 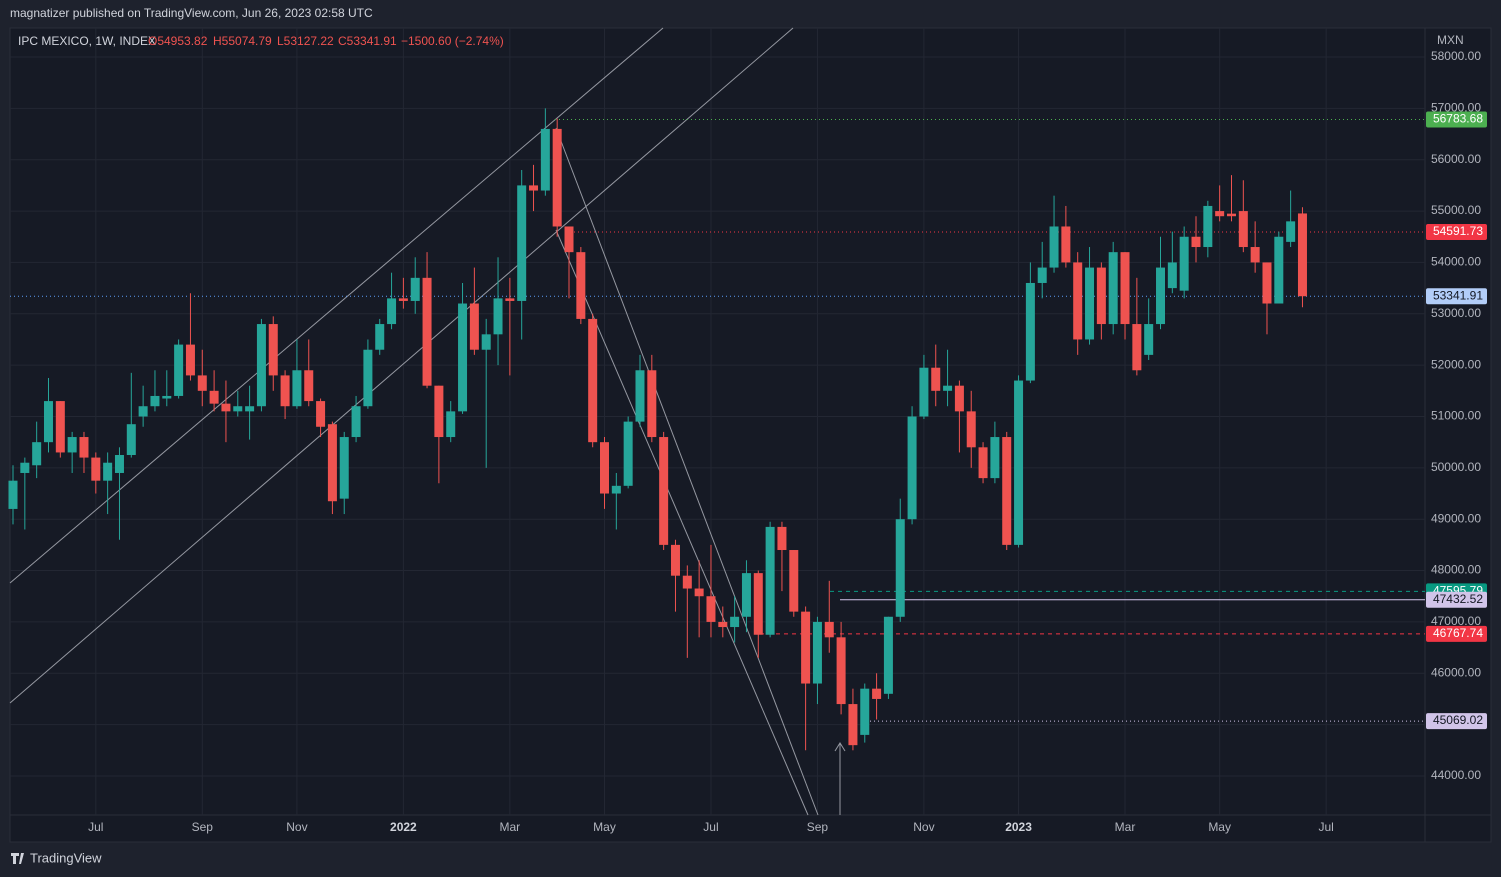 What do you see at coordinates (367, 41) in the screenshot?
I see `legend-close: C53341.91` at bounding box center [367, 41].